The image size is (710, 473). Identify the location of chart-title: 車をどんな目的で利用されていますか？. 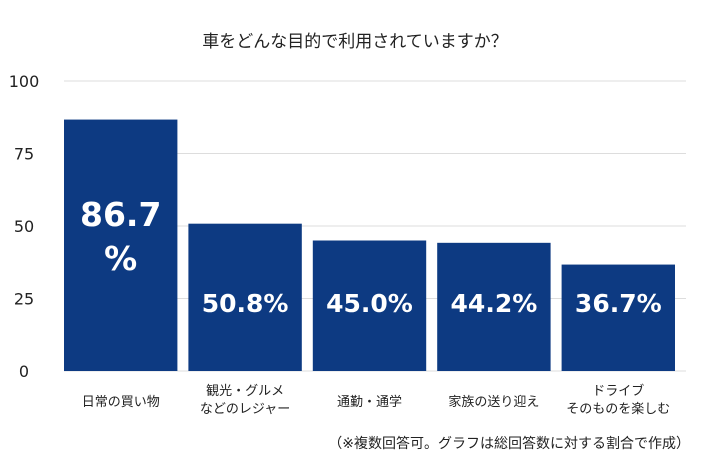
(355, 42).